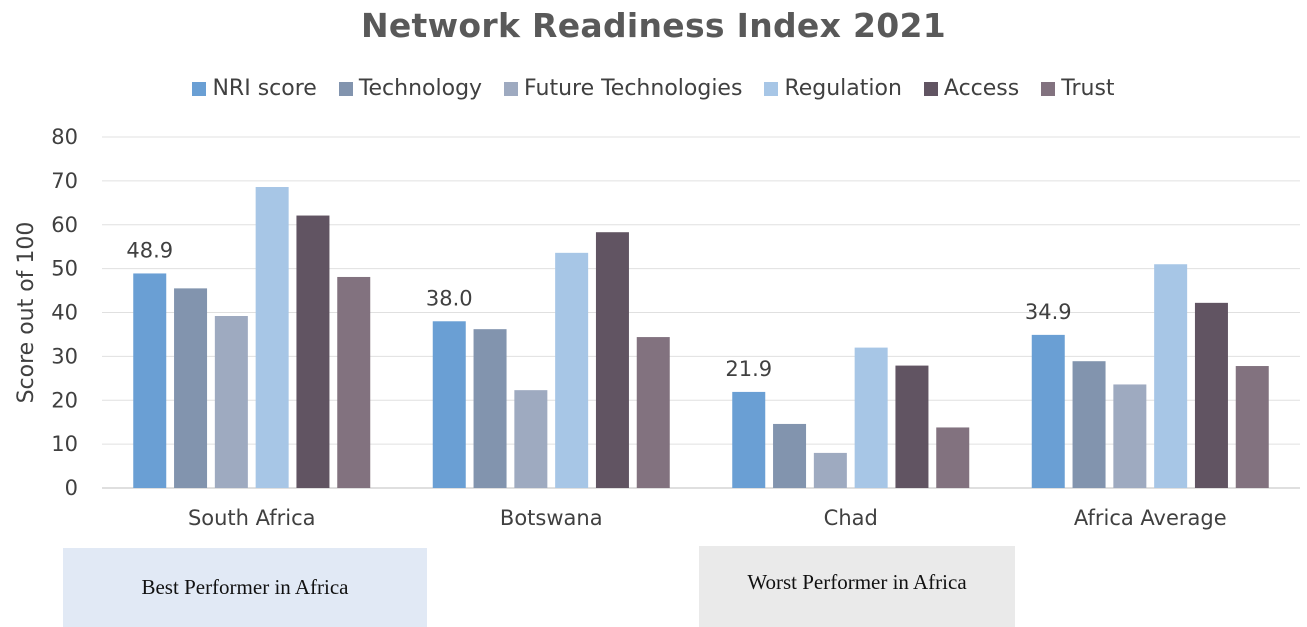 The width and height of the screenshot is (1307, 627). I want to click on legend-item-future-technologies: Future Technologies, so click(623, 88).